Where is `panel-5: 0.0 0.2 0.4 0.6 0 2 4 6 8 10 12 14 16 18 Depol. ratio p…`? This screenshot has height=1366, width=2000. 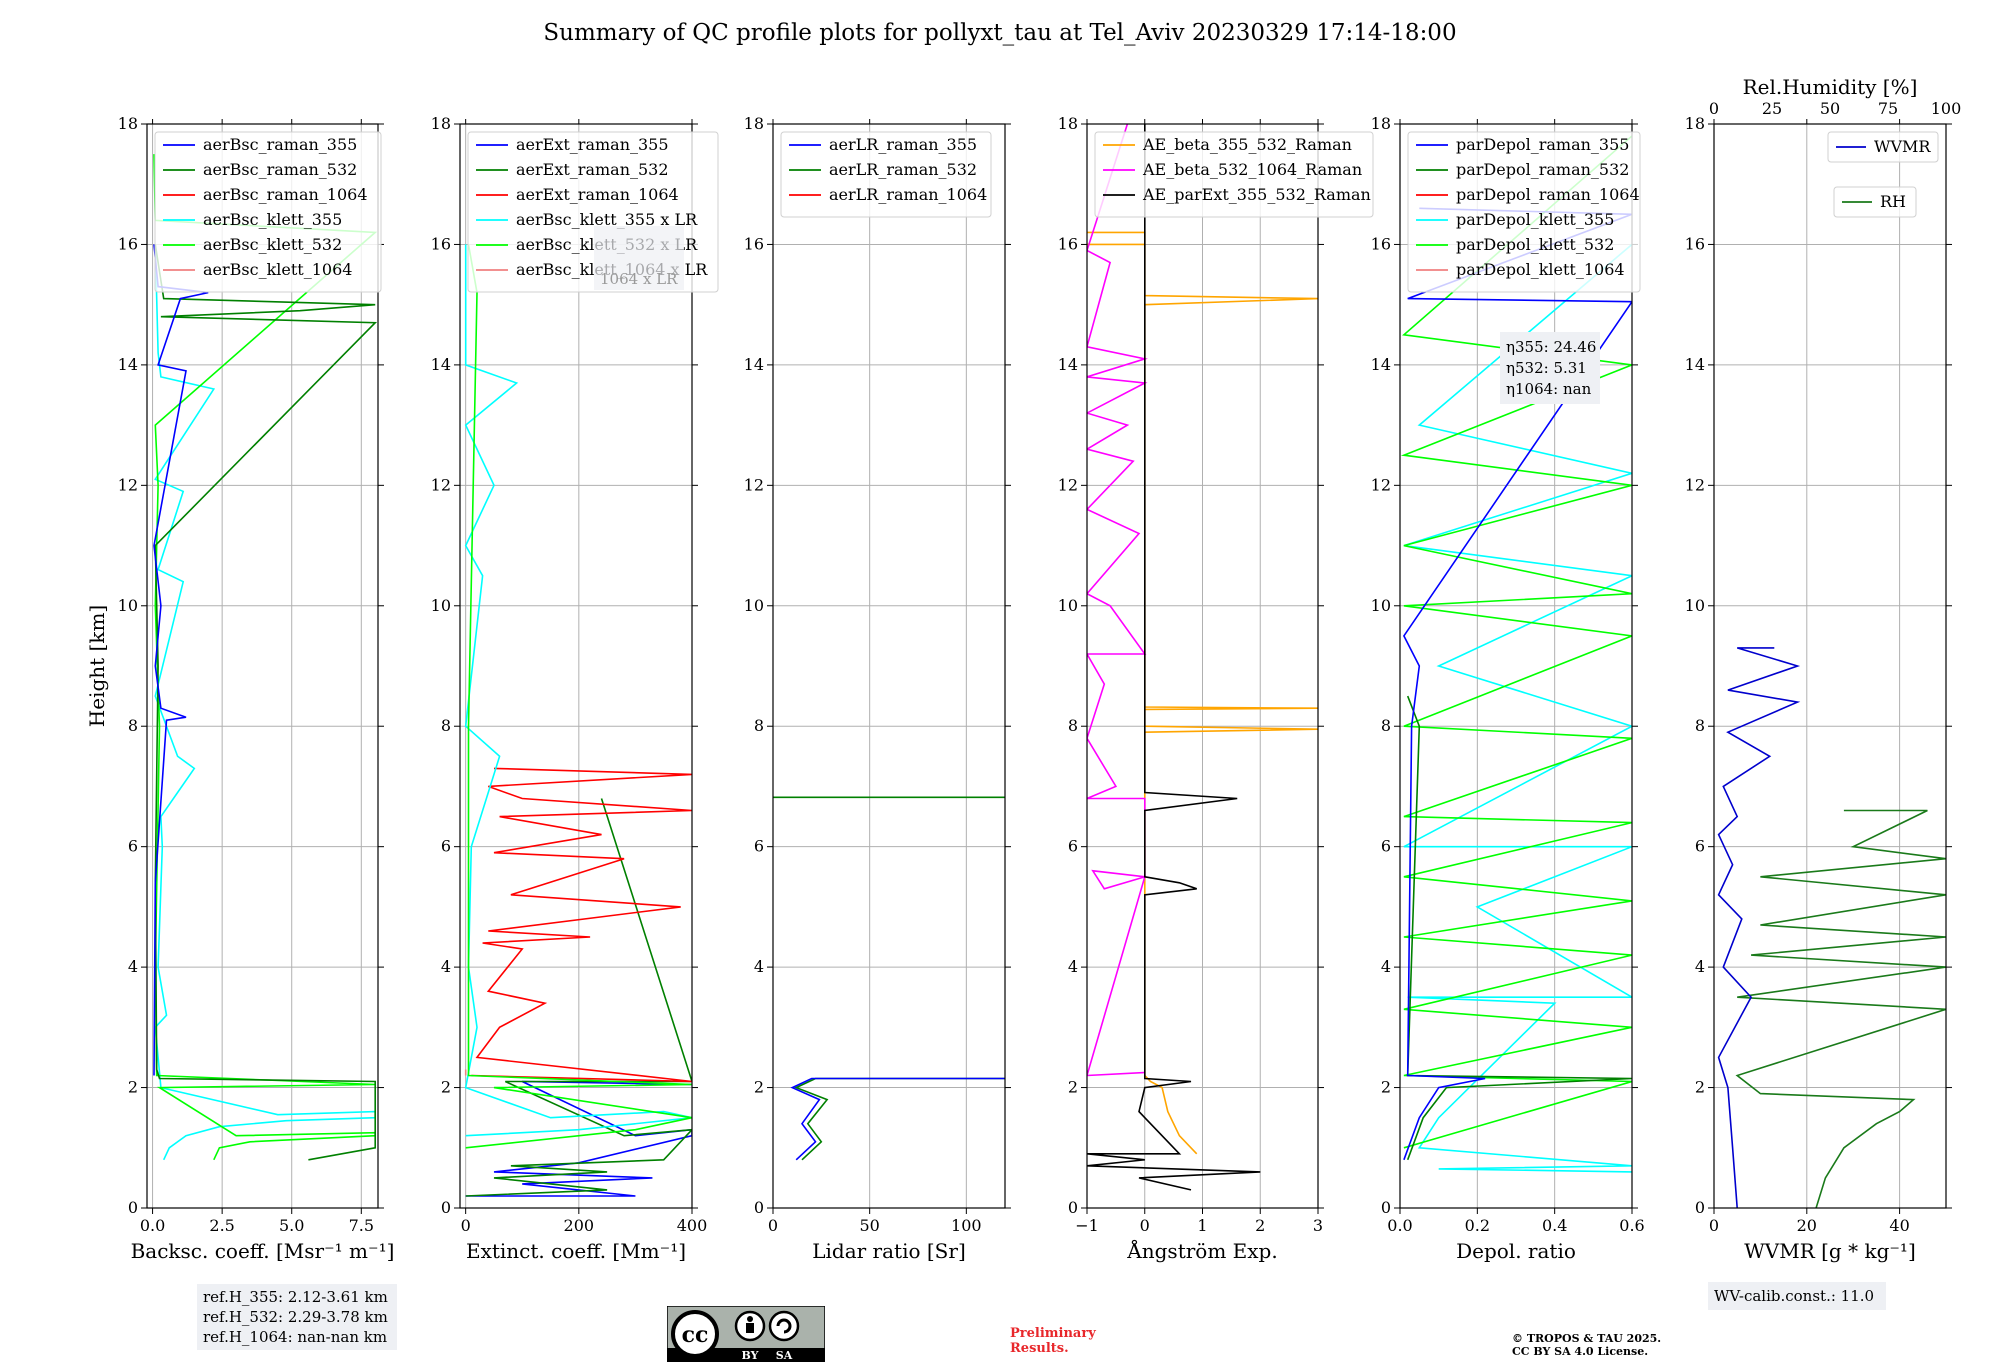
panel-5: 0.0 0.2 0.4 0.6 0 2 4 6 8 10 12 14 16 18 Depol. ratio p… is located at coordinates (1508, 688).